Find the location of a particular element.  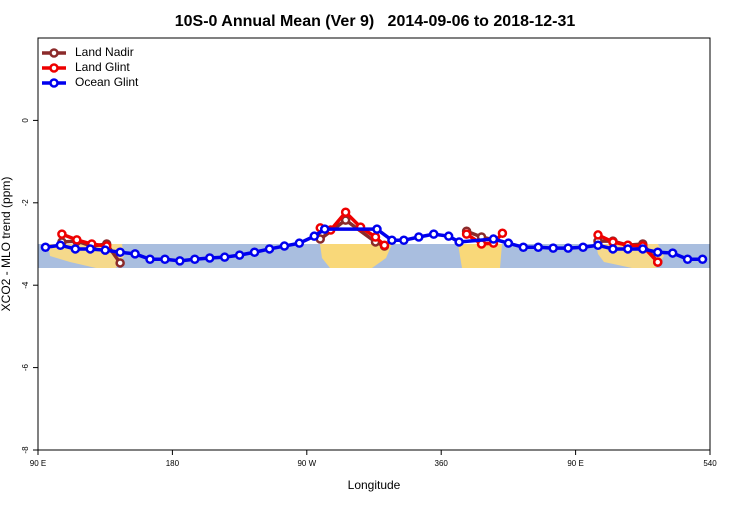

legend-label: Ocean Glint is located at coordinates (107, 82).